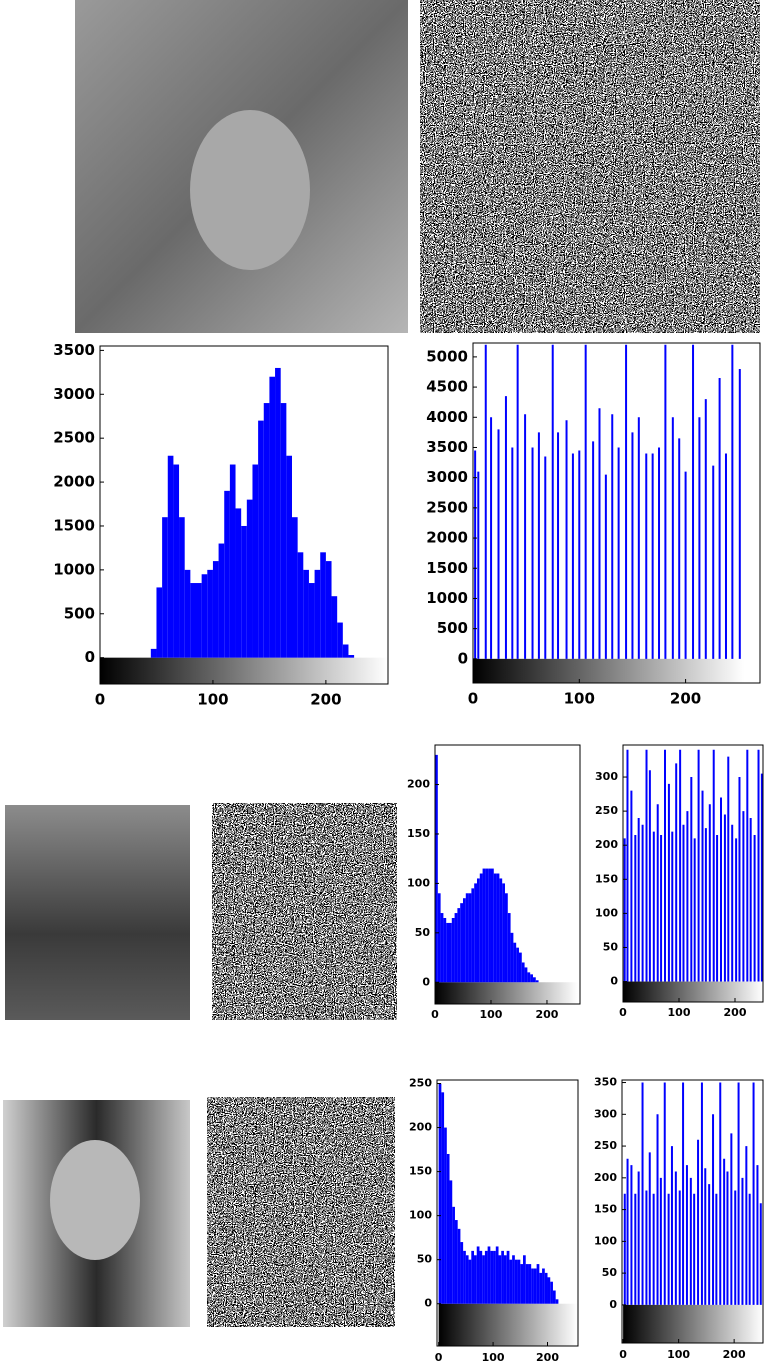 Image resolution: width=764 pixels, height=1367 pixels. What do you see at coordinates (447, 568) in the screenshot?
I see `y-tick-label: 1500` at bounding box center [447, 568].